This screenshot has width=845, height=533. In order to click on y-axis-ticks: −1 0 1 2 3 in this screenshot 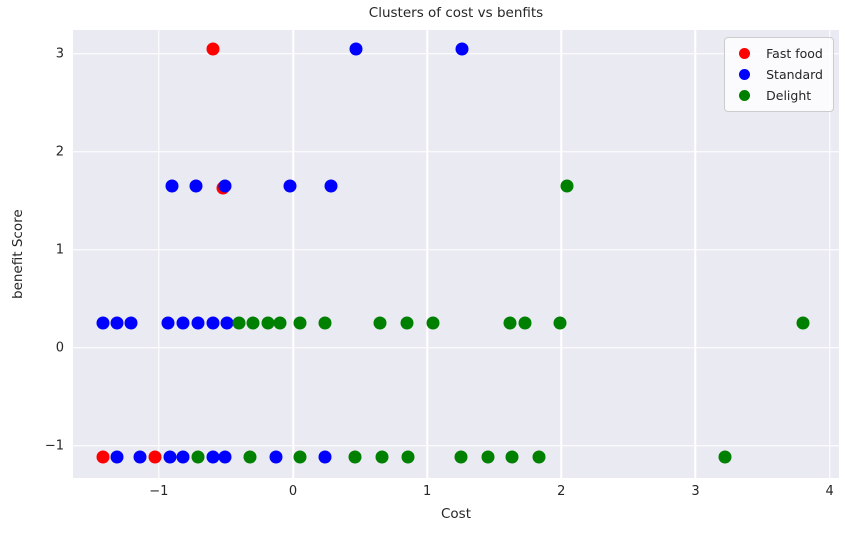, I will do `click(32, 254)`.